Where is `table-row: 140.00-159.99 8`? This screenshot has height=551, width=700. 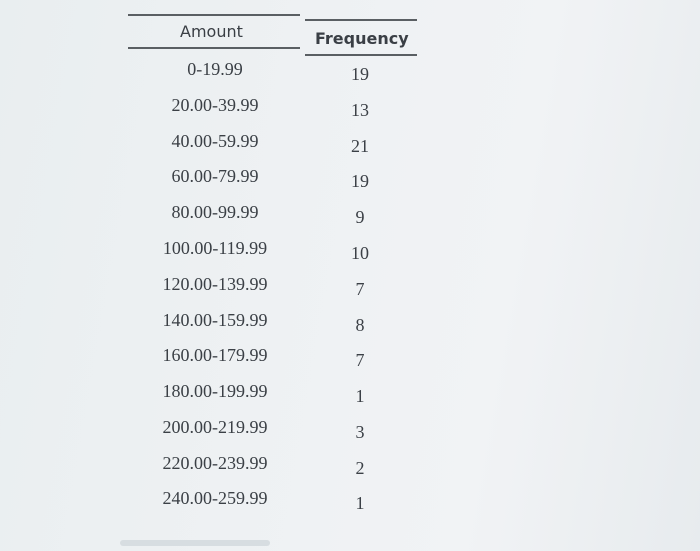
table-row: 140.00-159.99 8 is located at coordinates (350, 325).